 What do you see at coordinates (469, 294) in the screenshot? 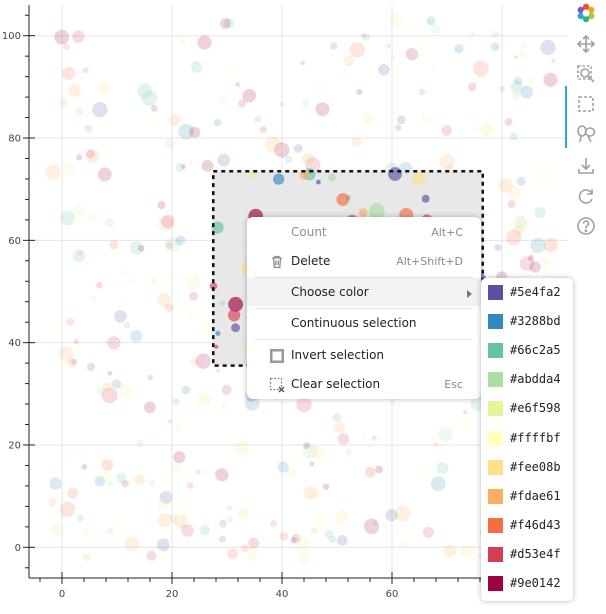
I see `submenu-arrow-icon` at bounding box center [469, 294].